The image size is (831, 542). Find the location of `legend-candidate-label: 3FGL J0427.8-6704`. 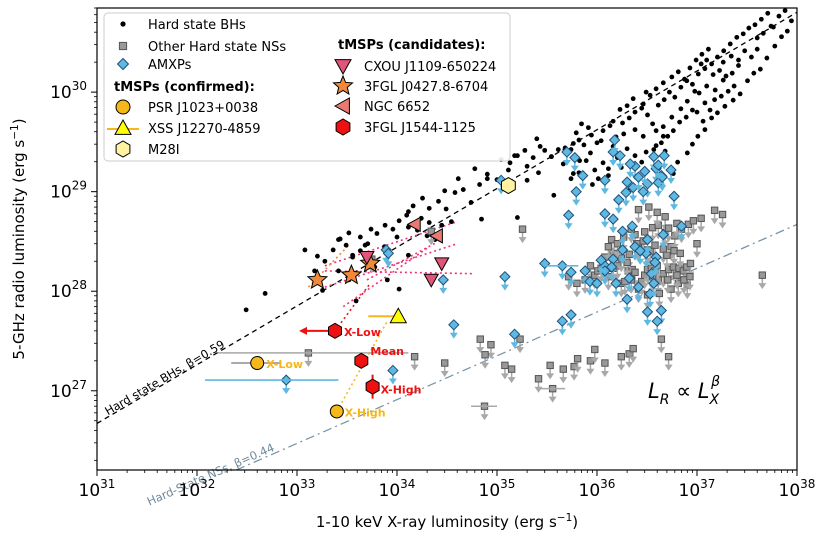

legend-candidate-label: 3FGL J0427.8-6704 is located at coordinates (426, 87).